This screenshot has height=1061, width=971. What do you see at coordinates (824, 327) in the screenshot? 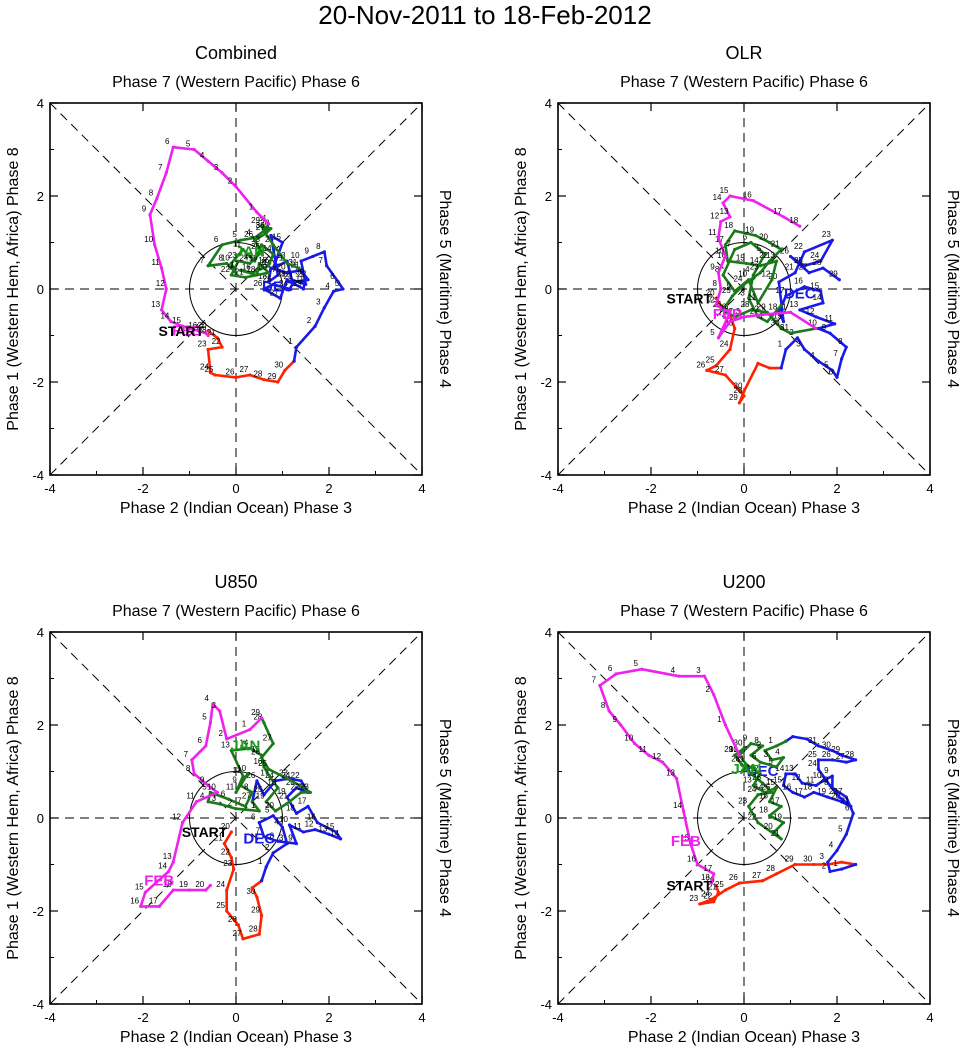
I see `day-label: 9` at bounding box center [824, 327].